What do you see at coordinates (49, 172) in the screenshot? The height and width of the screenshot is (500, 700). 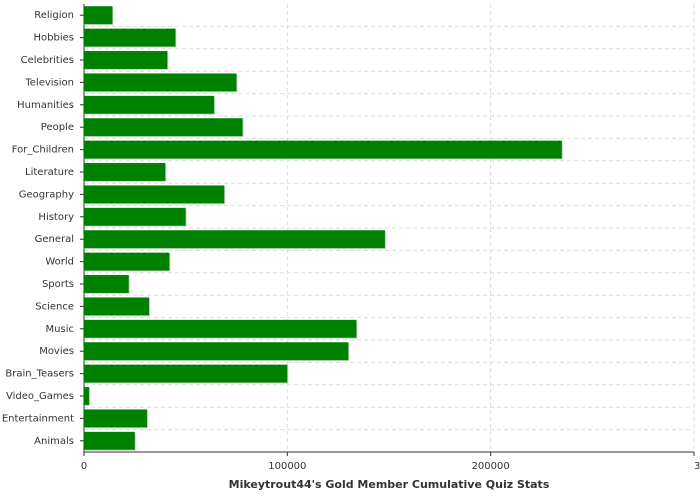 I see `y-tick-label: Literature` at bounding box center [49, 172].